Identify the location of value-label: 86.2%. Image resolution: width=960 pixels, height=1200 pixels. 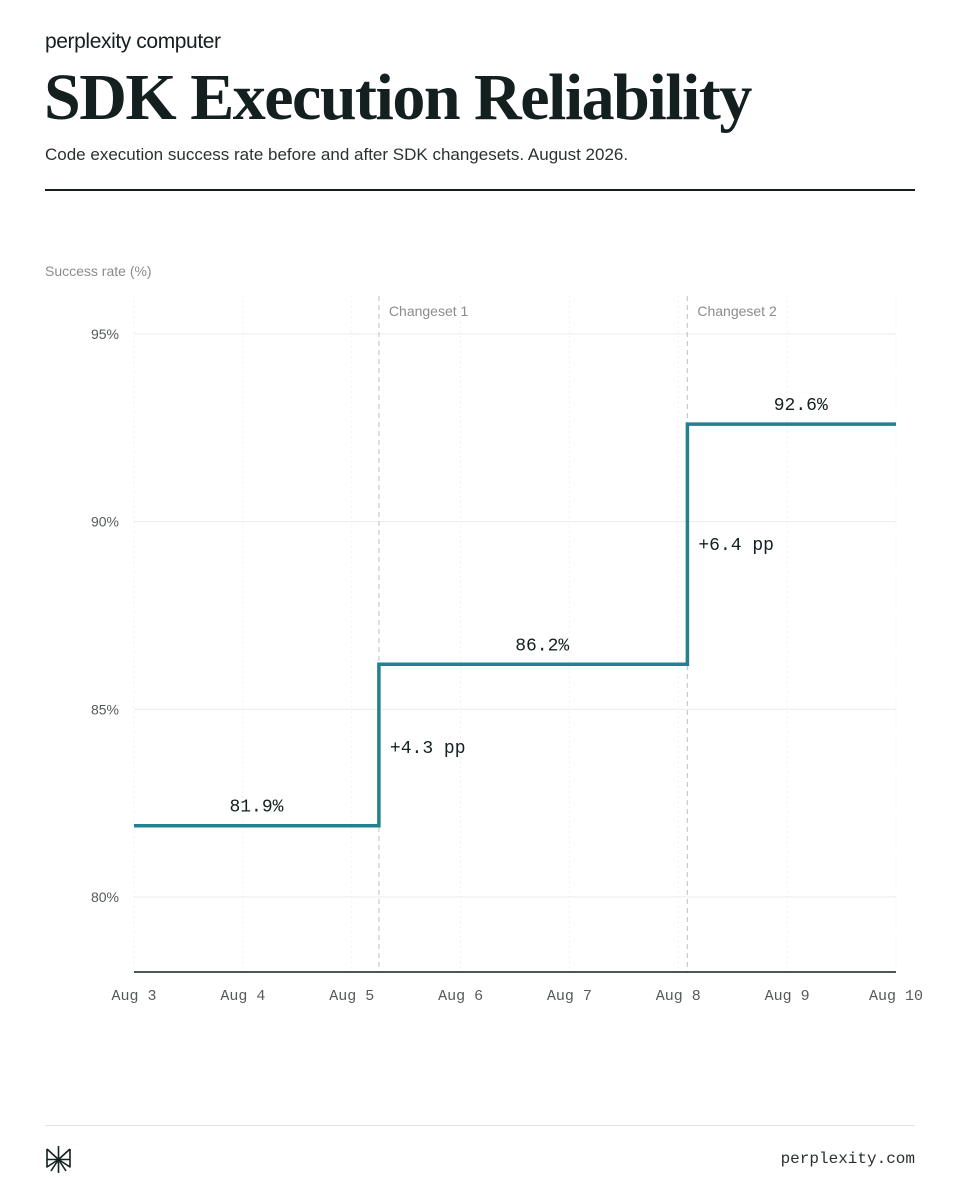
(542, 646).